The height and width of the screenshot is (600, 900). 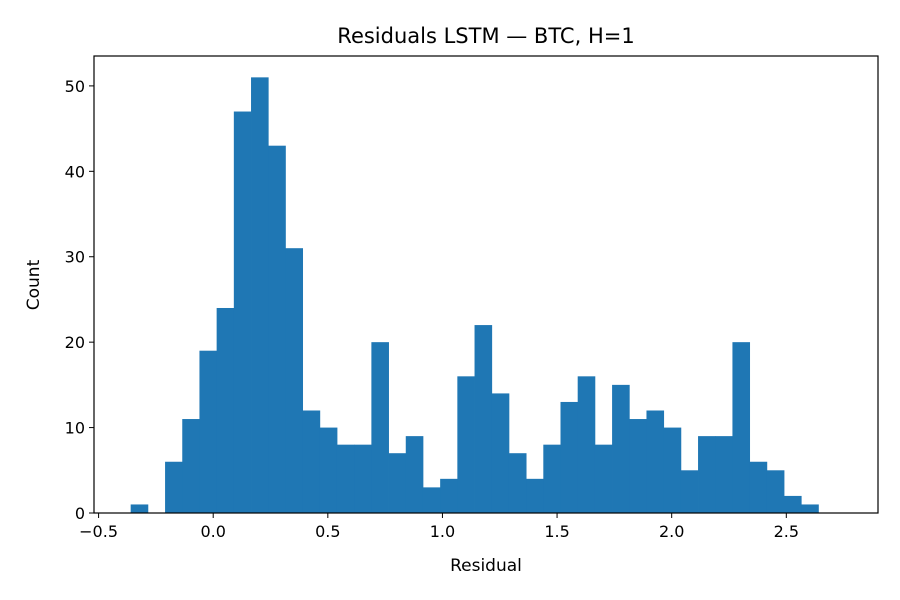 What do you see at coordinates (79, 300) in the screenshot?
I see `y-axis-ticks: 0 10 20 30 40 50` at bounding box center [79, 300].